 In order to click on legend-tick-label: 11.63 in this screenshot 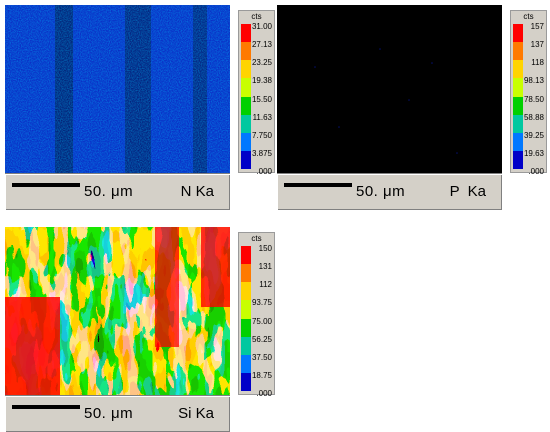, I will do `click(262, 117)`.